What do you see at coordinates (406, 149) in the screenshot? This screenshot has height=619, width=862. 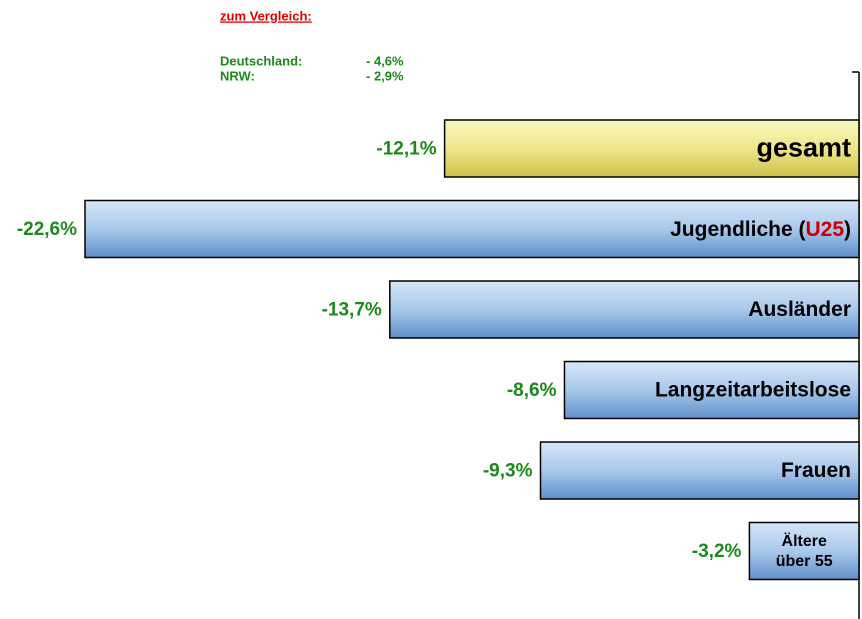 I see `value-label: -12,1%` at bounding box center [406, 149].